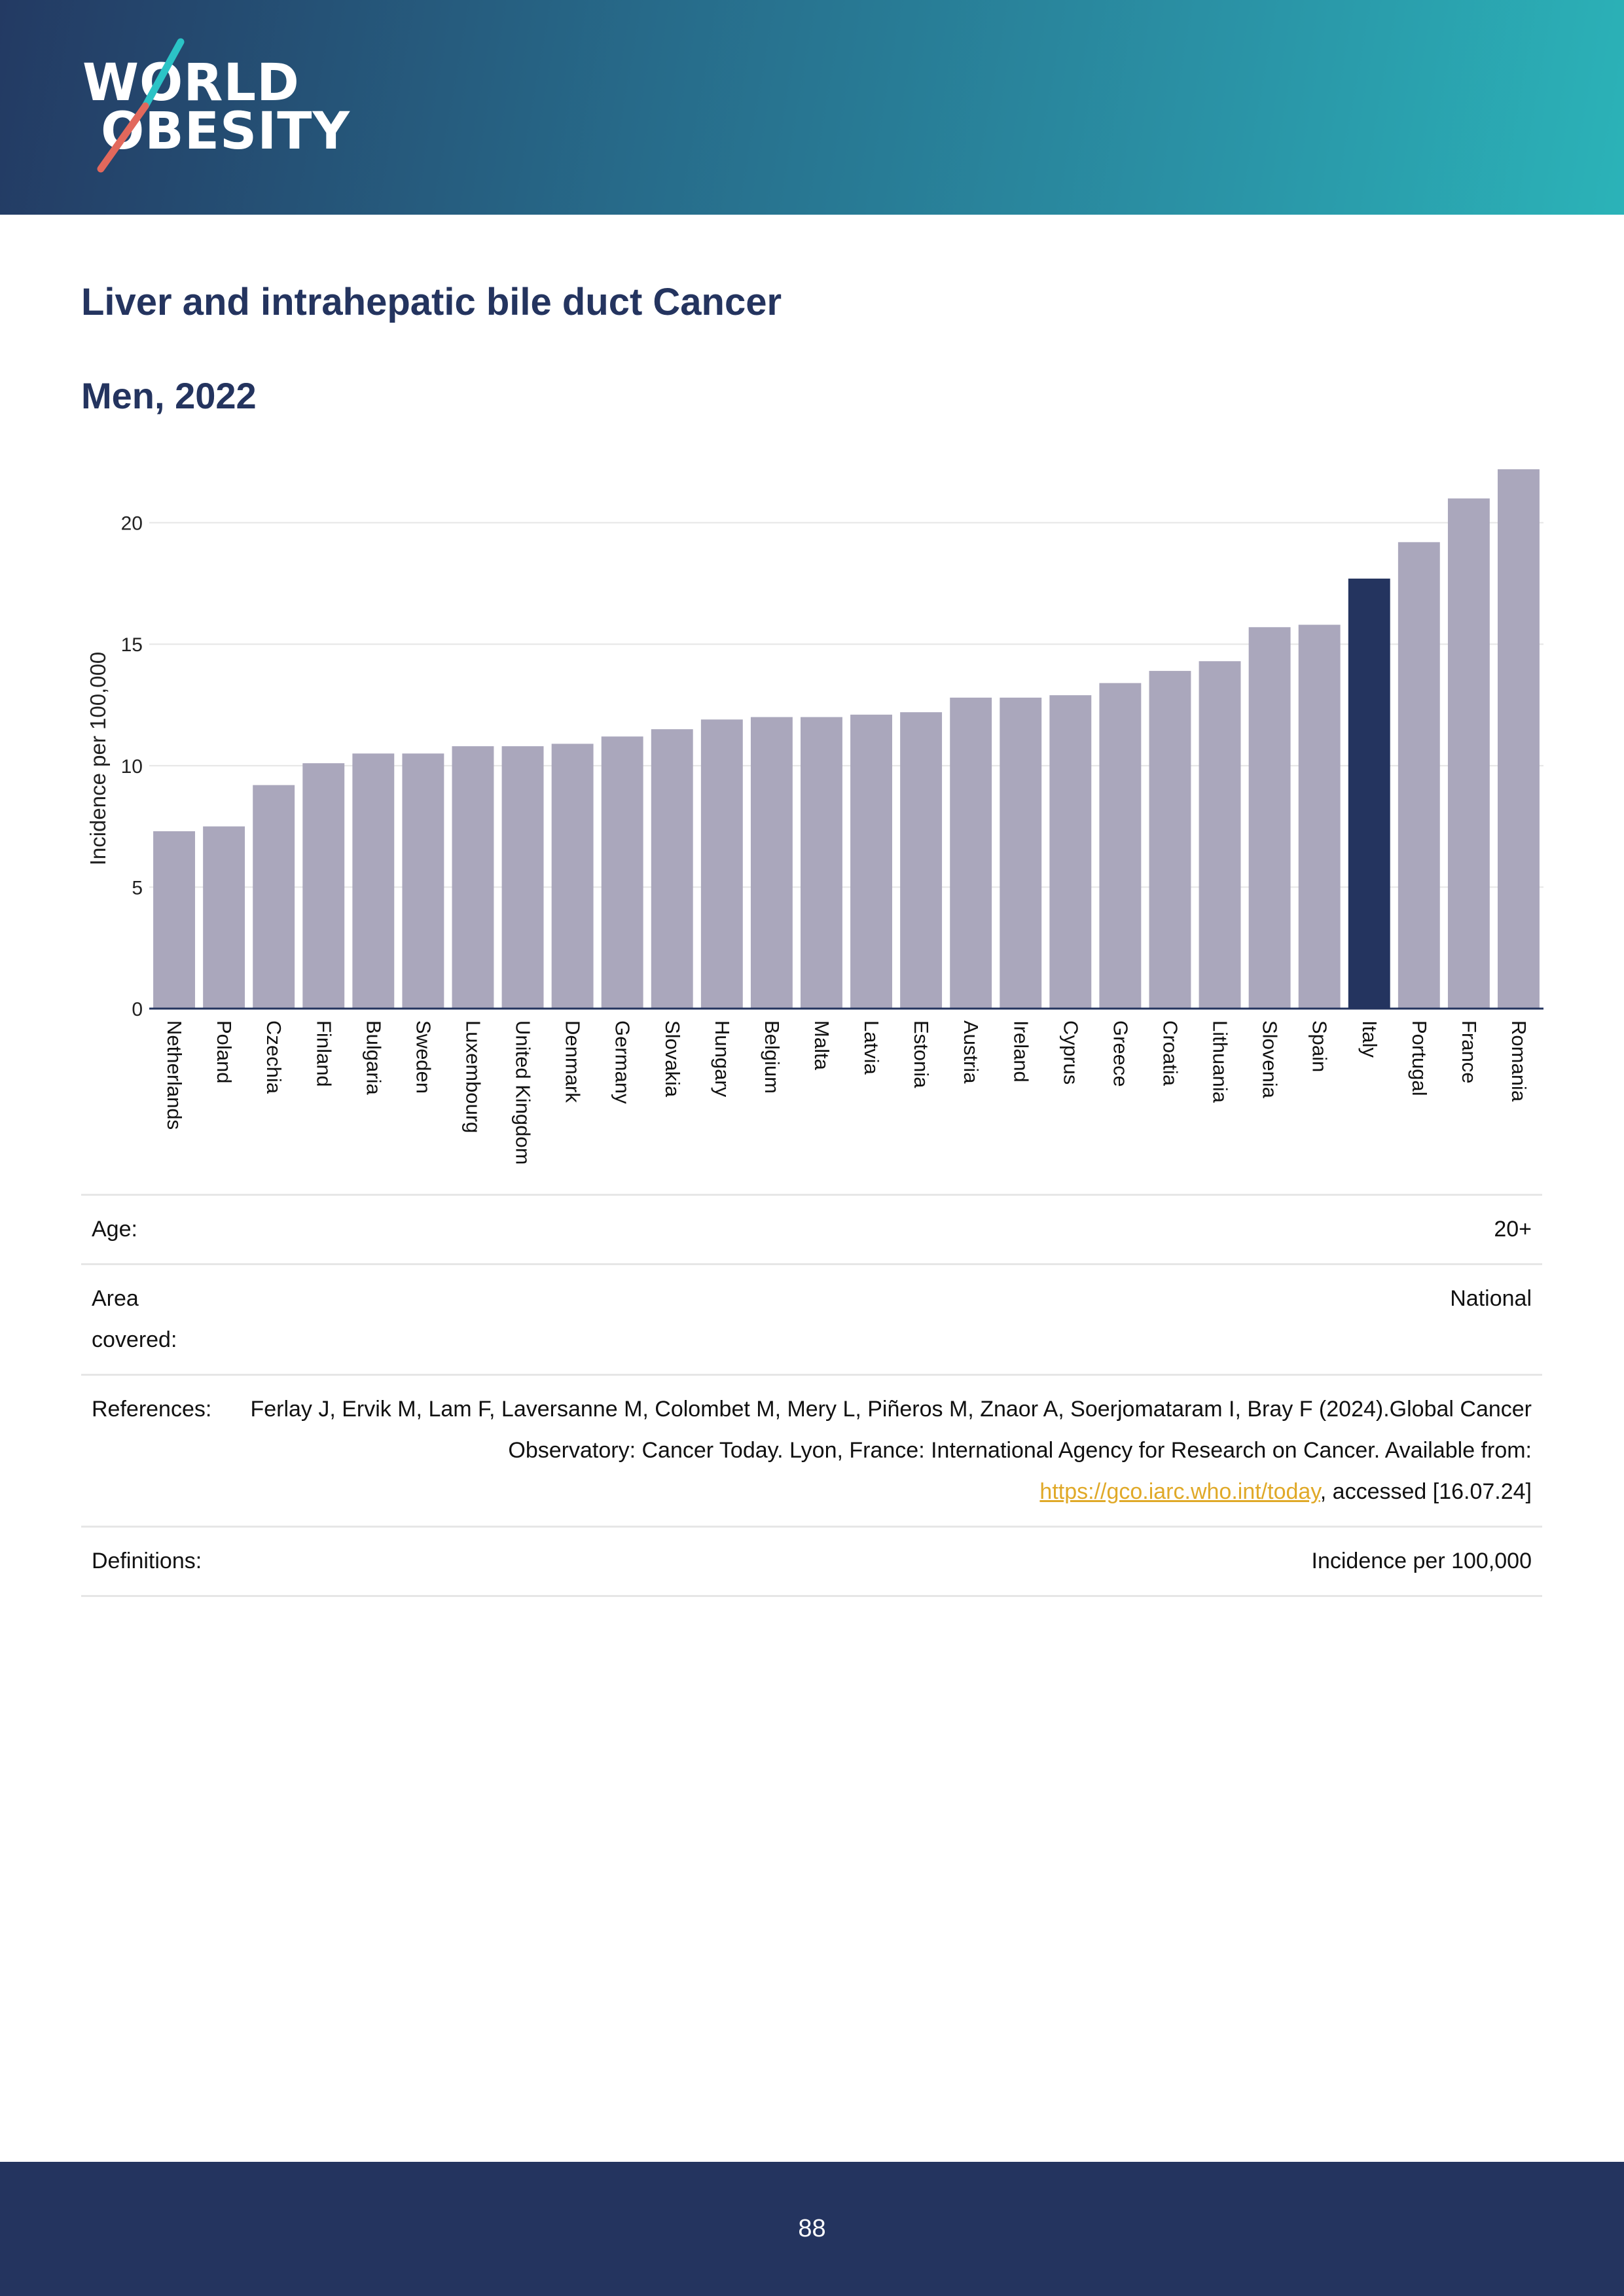 Image resolution: width=1624 pixels, height=2296 pixels. Describe the element at coordinates (1491, 1298) in the screenshot. I see `area-value: National` at that location.